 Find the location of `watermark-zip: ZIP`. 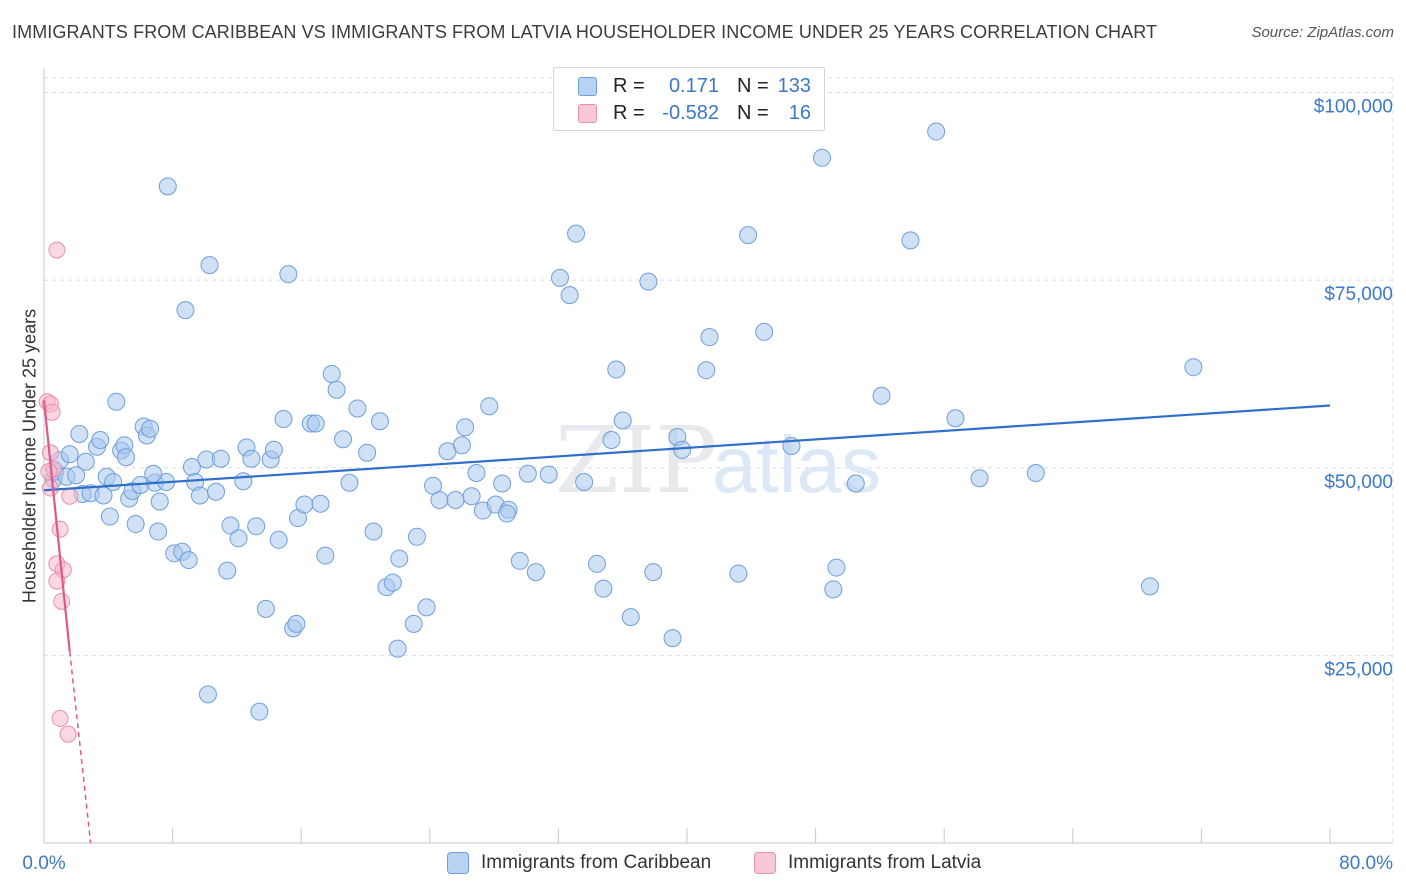

watermark-zip: ZIP is located at coordinates (636, 460).